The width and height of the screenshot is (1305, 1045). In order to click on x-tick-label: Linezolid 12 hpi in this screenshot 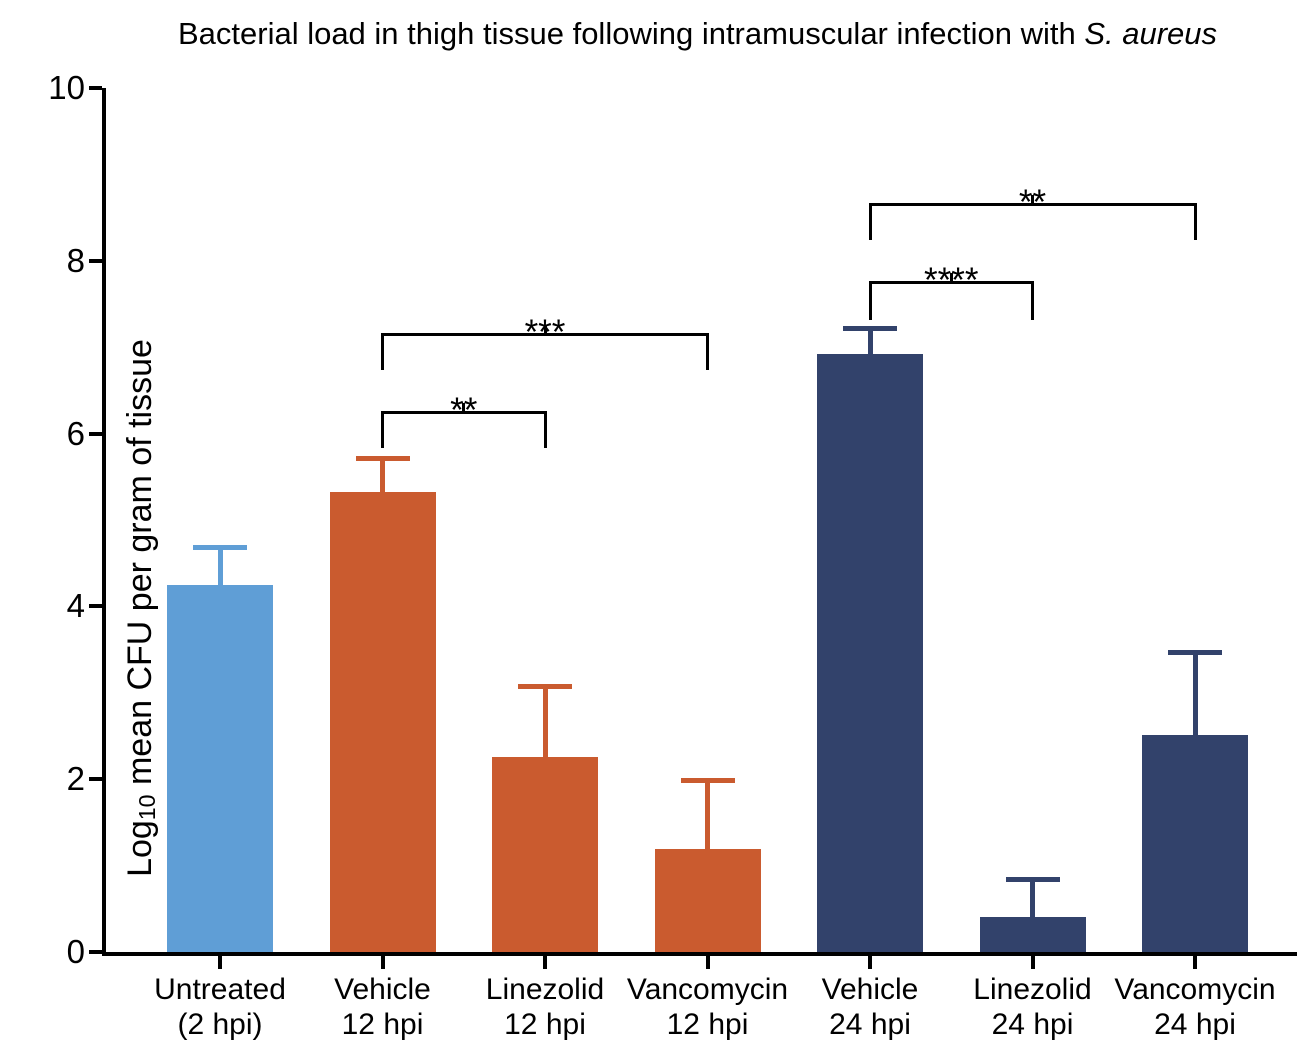, I will do `click(545, 1007)`.